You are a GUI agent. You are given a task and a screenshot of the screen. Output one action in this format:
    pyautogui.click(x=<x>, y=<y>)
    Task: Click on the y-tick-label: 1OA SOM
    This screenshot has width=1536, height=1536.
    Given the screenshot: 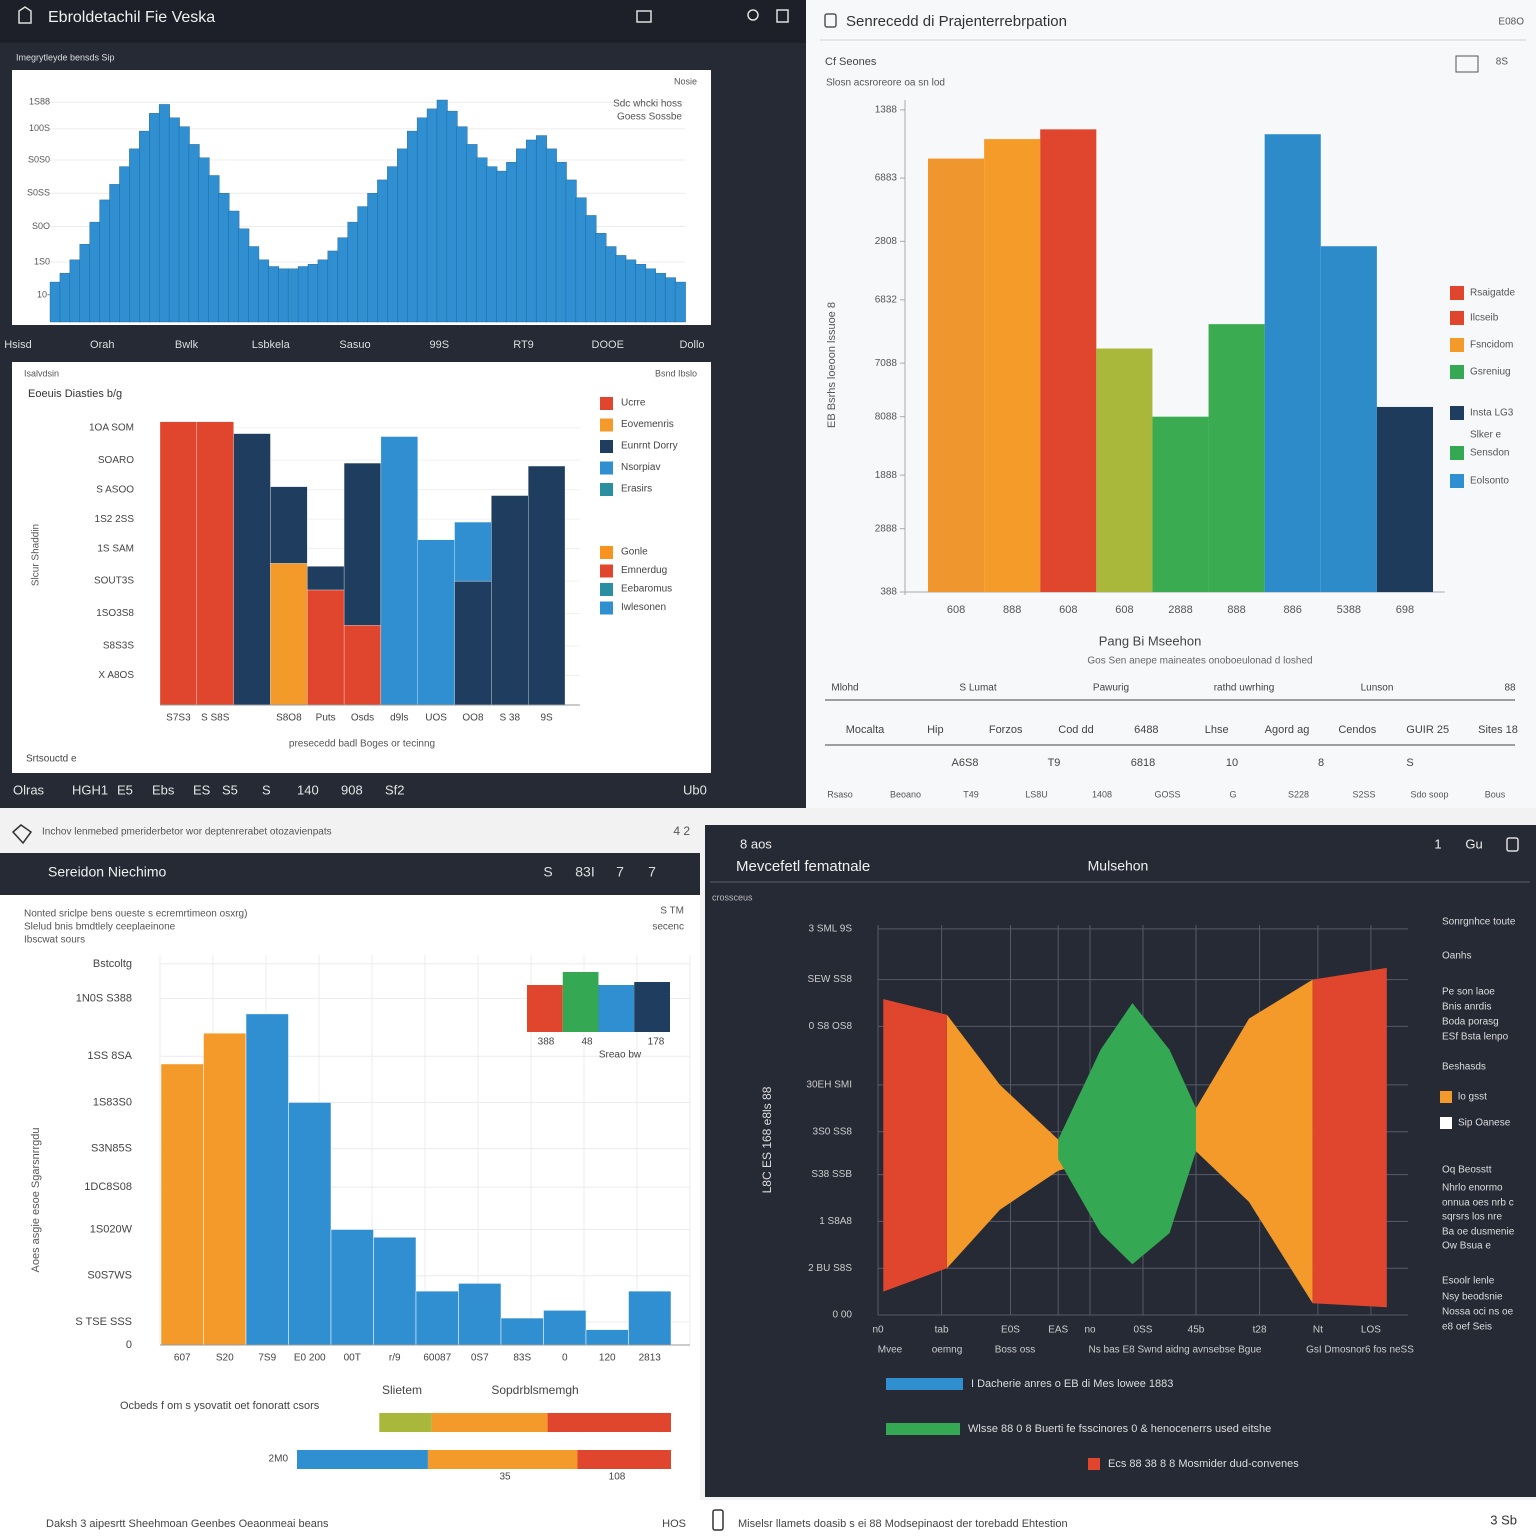 What is the action you would take?
    pyautogui.click(x=111, y=427)
    